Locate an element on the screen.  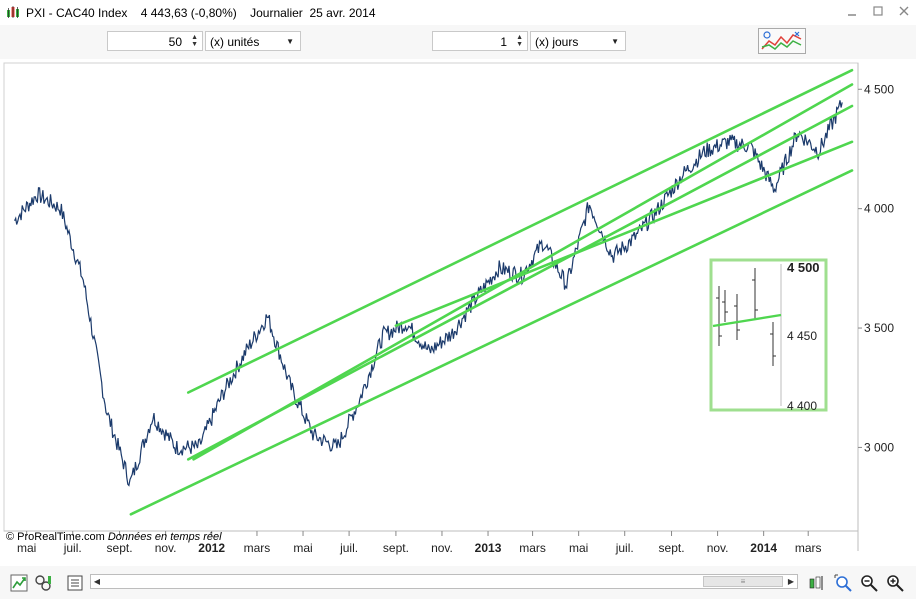
days-dropdown-label: (x) jours is located at coordinates (557, 42).